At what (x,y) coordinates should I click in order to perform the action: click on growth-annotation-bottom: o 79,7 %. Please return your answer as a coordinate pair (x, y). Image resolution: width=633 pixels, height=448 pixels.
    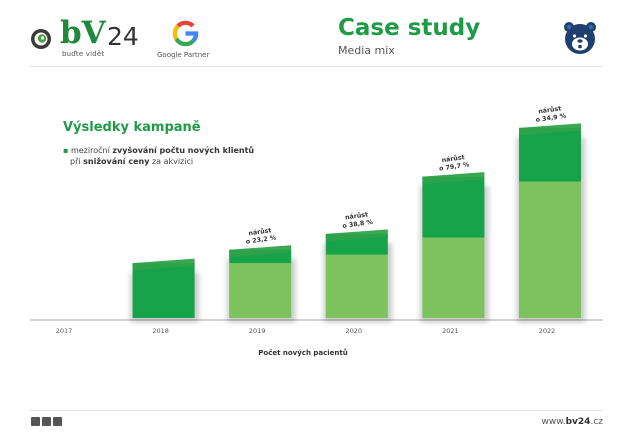
    Looking at the image, I should click on (455, 166).